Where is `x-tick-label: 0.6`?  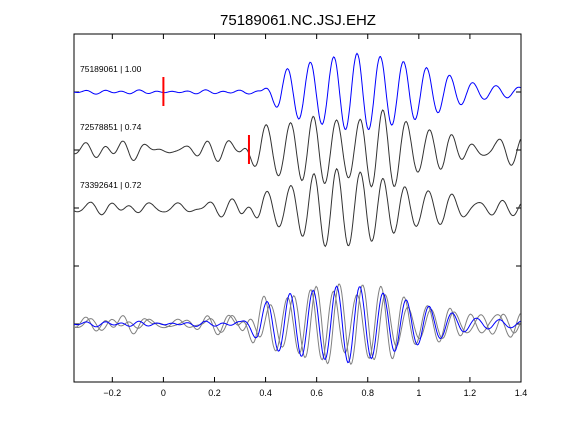 x-tick-label: 0.6 is located at coordinates (316, 393).